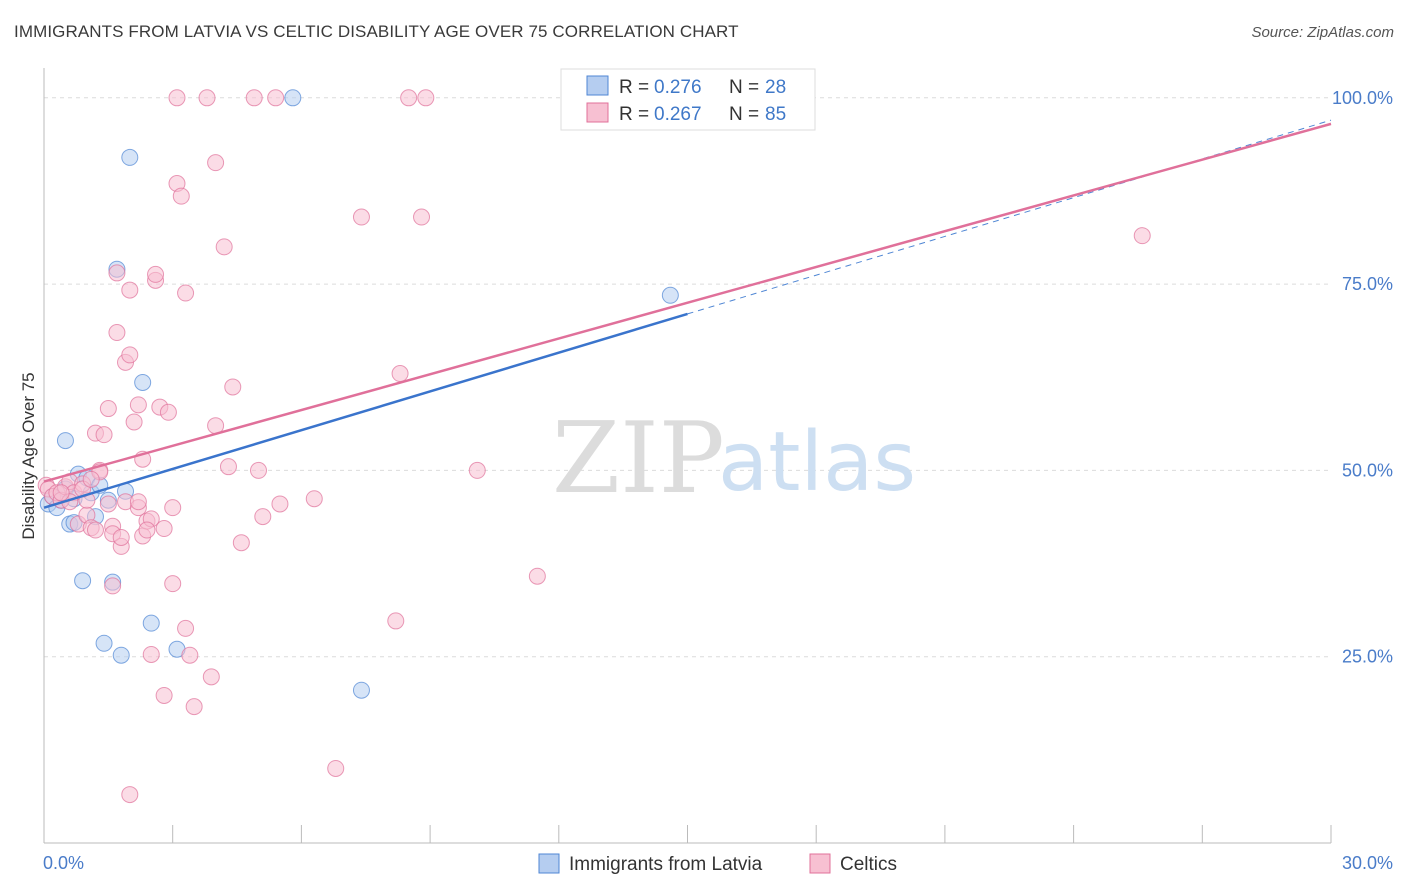 The image size is (1406, 892). I want to click on y-tick-label-25: 25.0%, so click(1367, 657).